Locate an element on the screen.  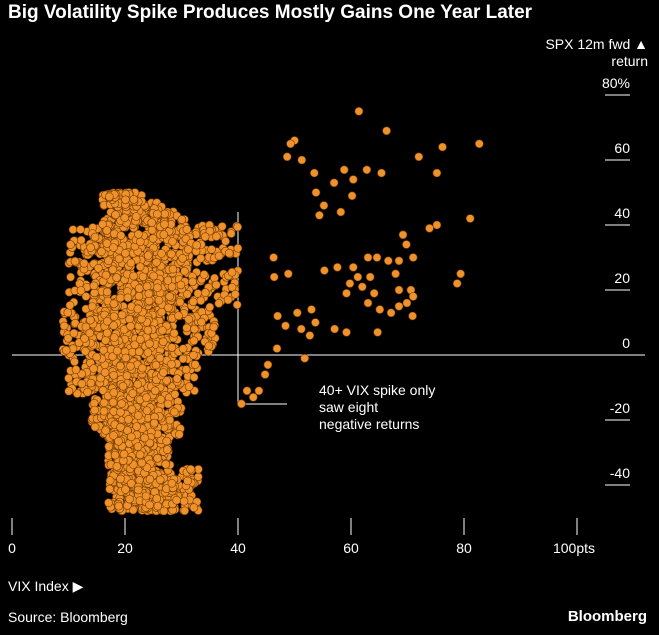
x-tick-label: 100pts is located at coordinates (574, 548).